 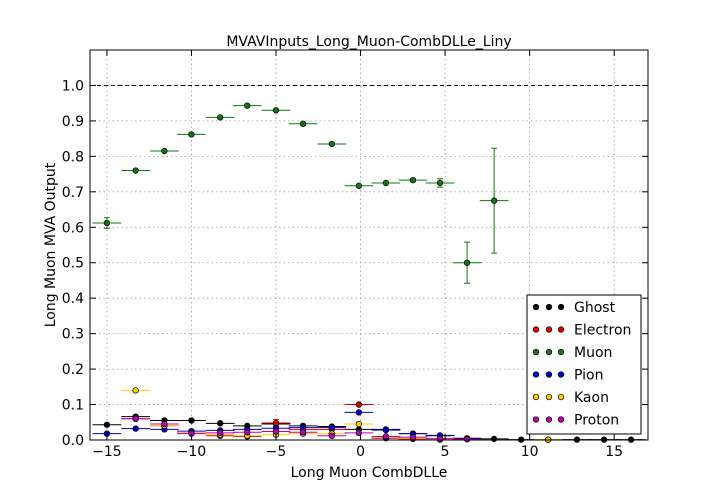 I want to click on legend-label-ghost: Ghost, so click(x=595, y=308).